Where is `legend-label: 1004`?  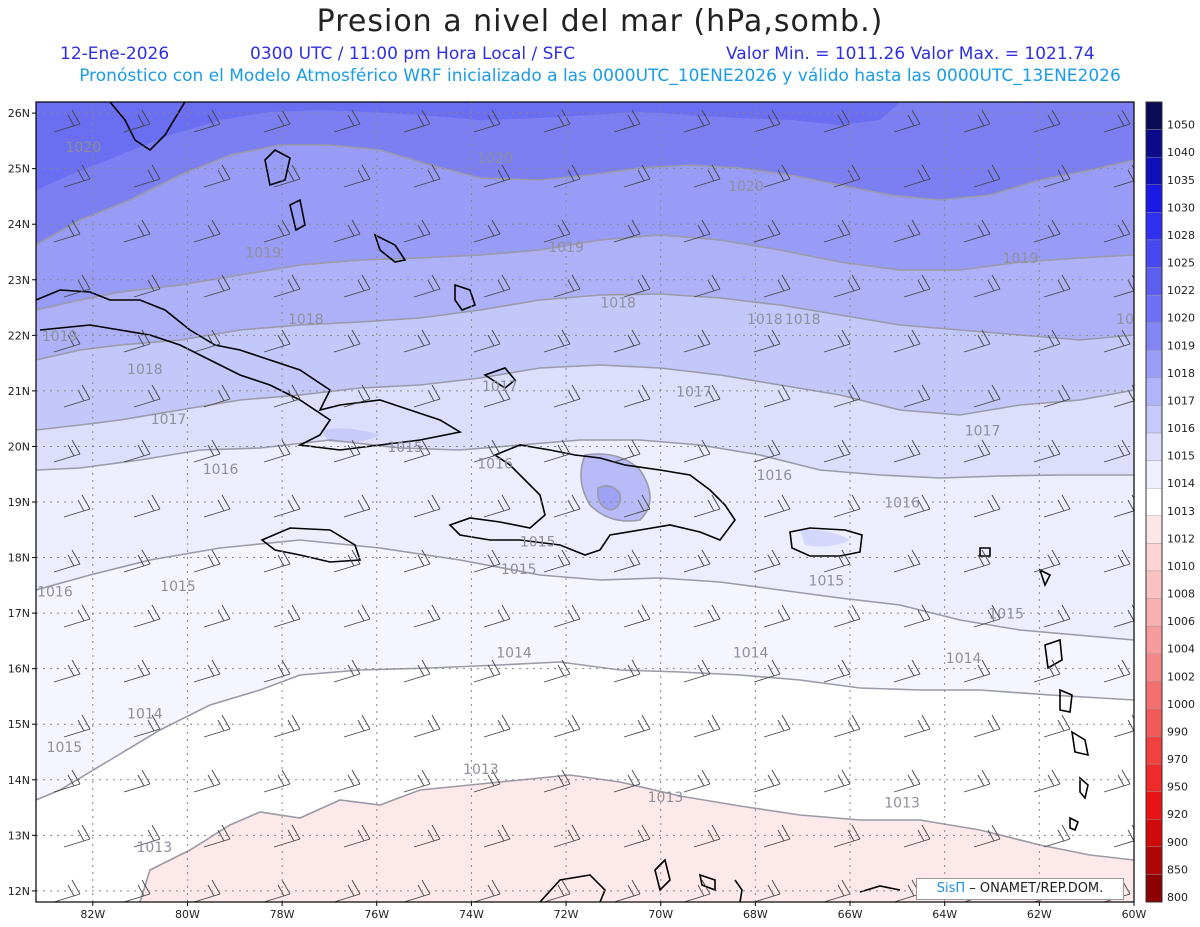 legend-label: 1004 is located at coordinates (1181, 649).